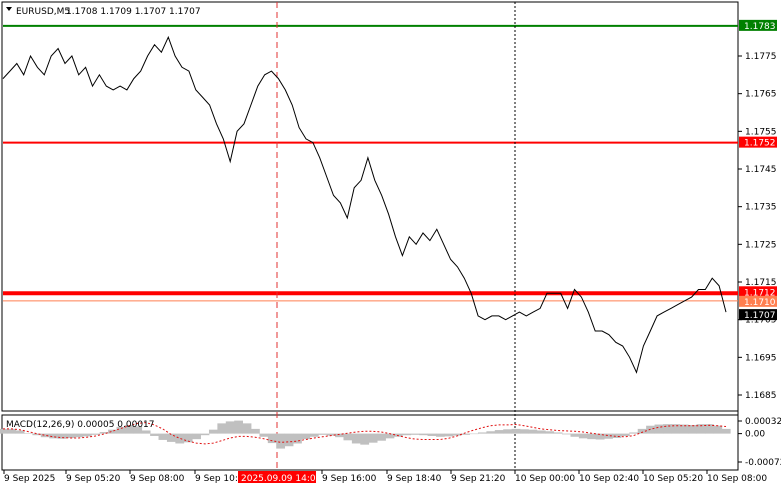 The image size is (781, 492). Describe the element at coordinates (755, 435) in the screenshot. I see `macd-tick-label: 0.00` at that location.